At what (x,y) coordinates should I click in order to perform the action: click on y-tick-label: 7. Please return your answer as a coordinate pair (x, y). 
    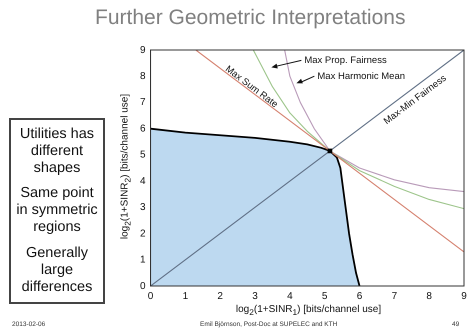
    Looking at the image, I should click on (143, 102).